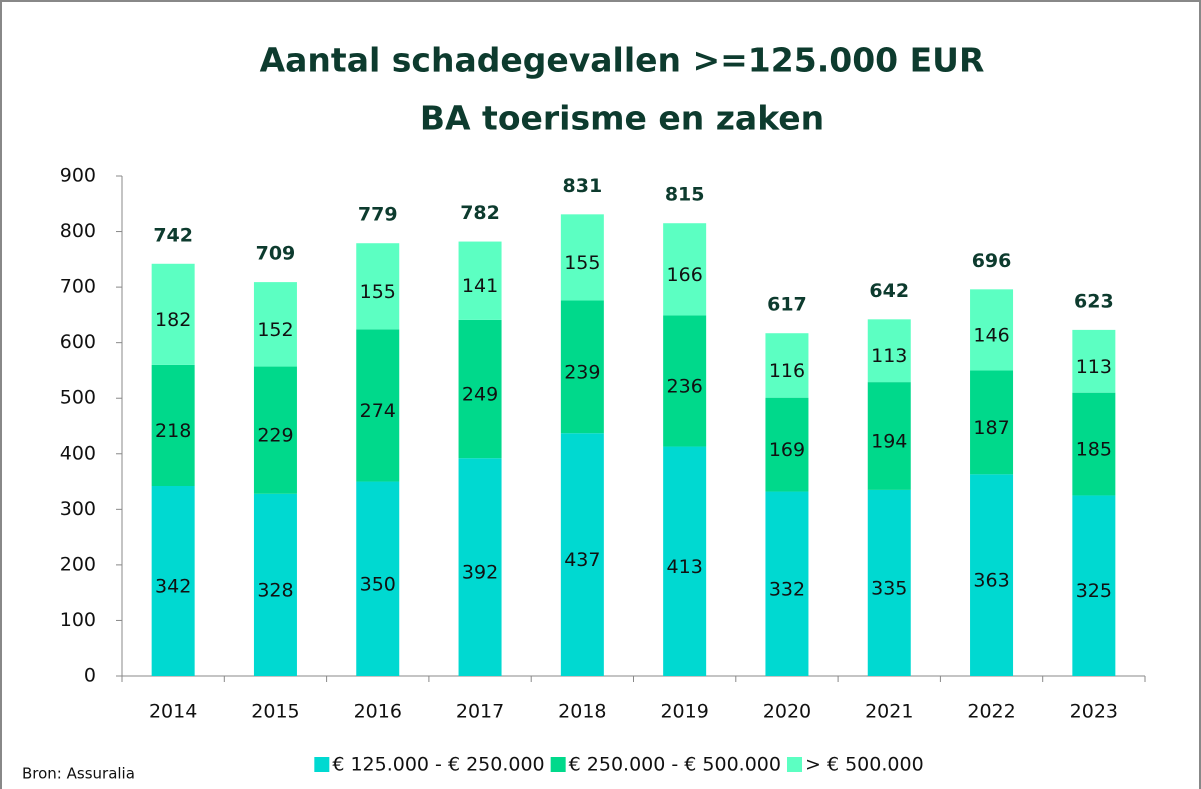  What do you see at coordinates (78, 509) in the screenshot?
I see `y-tick-label: 300` at bounding box center [78, 509].